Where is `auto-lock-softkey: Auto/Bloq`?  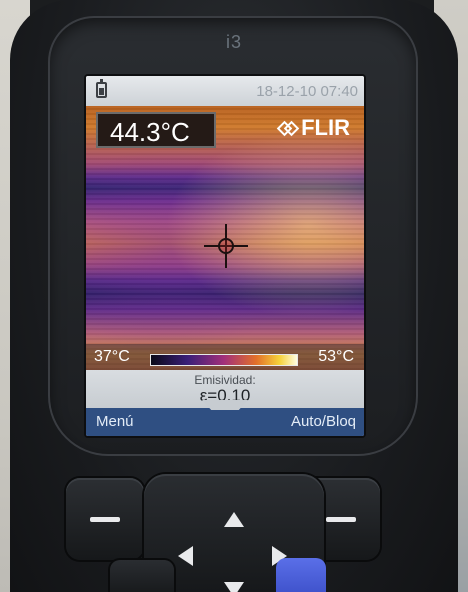 auto-lock-softkey: Auto/Bloq is located at coordinates (323, 421).